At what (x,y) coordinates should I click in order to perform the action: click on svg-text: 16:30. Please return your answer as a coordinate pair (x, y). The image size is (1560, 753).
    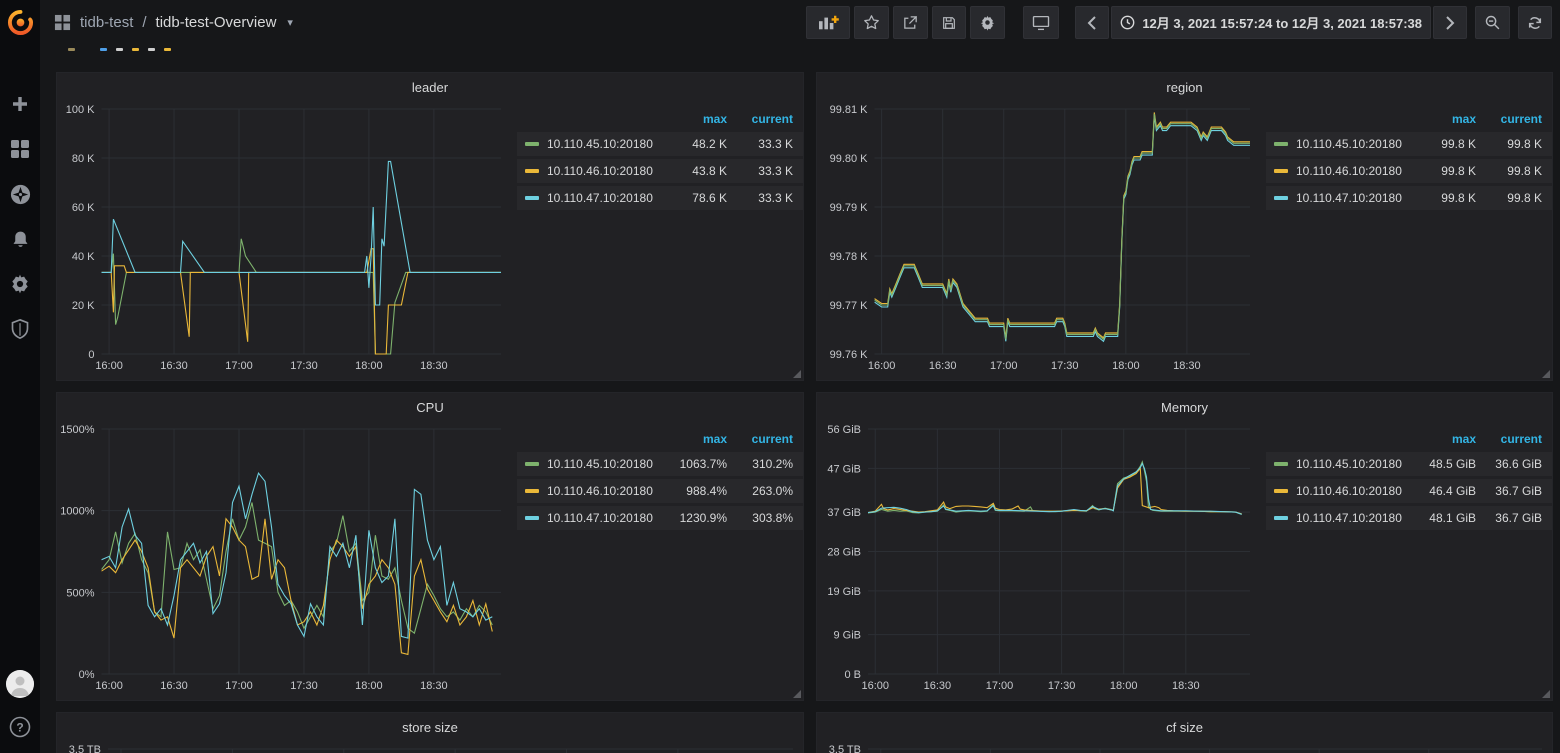
    Looking at the image, I should click on (943, 366).